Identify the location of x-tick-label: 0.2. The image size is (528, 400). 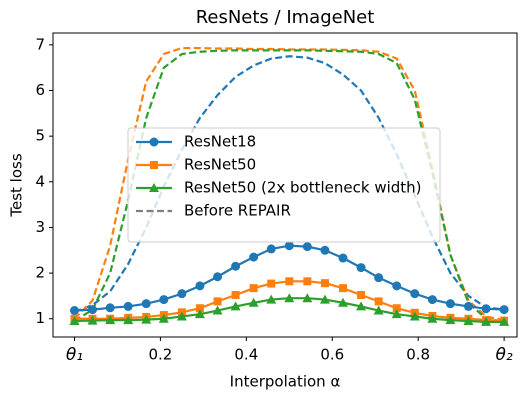
(160, 355).